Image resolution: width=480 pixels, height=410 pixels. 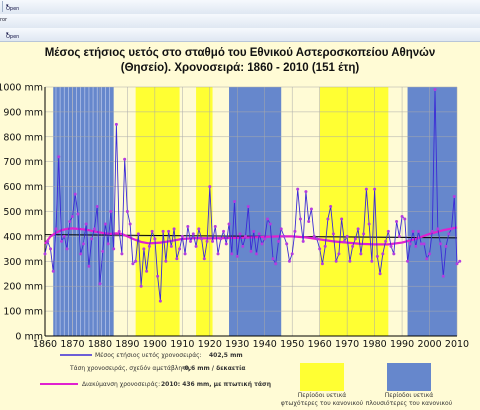 What do you see at coordinates (240, 7) in the screenshot?
I see `browser-toolbar-1: Open ▾` at bounding box center [240, 7].